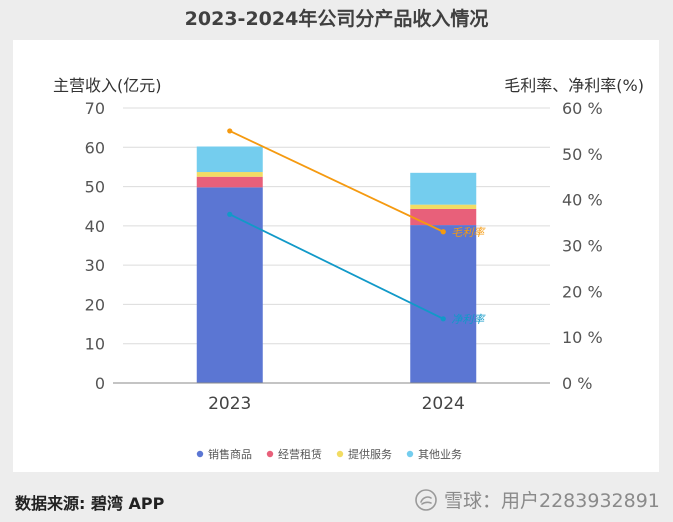 This screenshot has width=673, height=522. Describe the element at coordinates (300, 454) in the screenshot. I see `legend-label: 经营租赁` at that location.